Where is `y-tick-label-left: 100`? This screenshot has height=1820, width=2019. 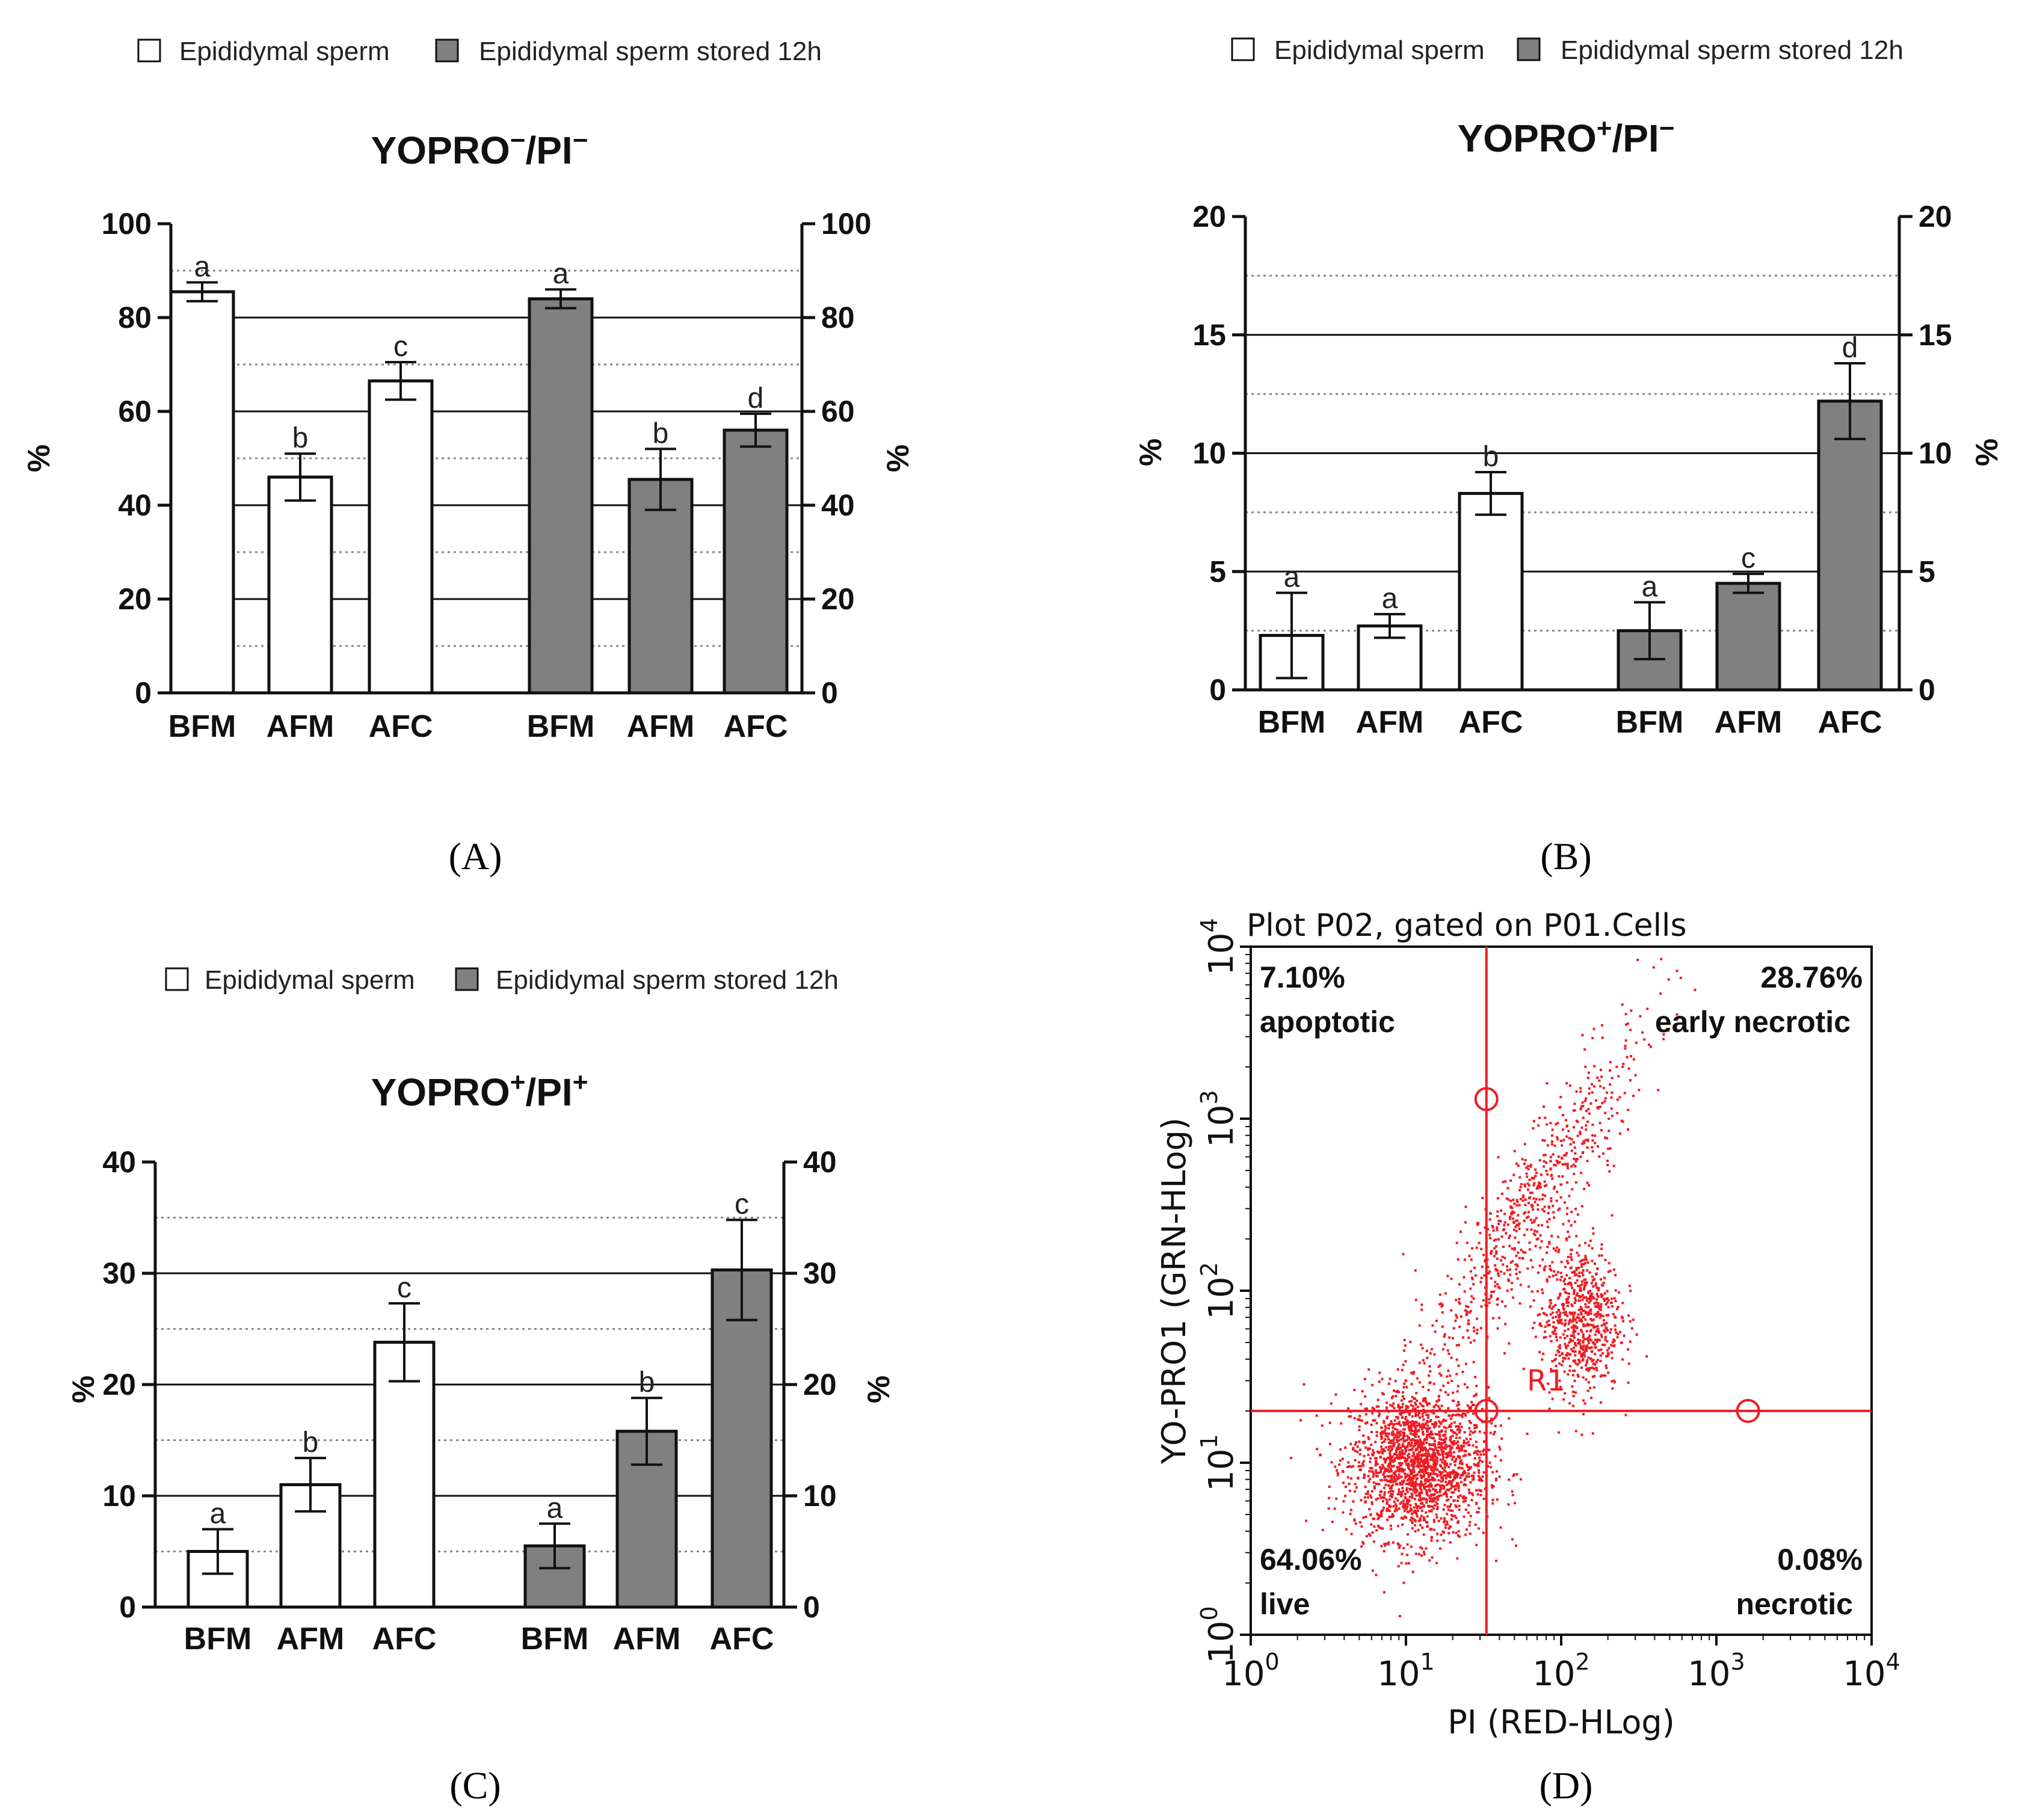
y-tick-label-left: 100 is located at coordinates (127, 224).